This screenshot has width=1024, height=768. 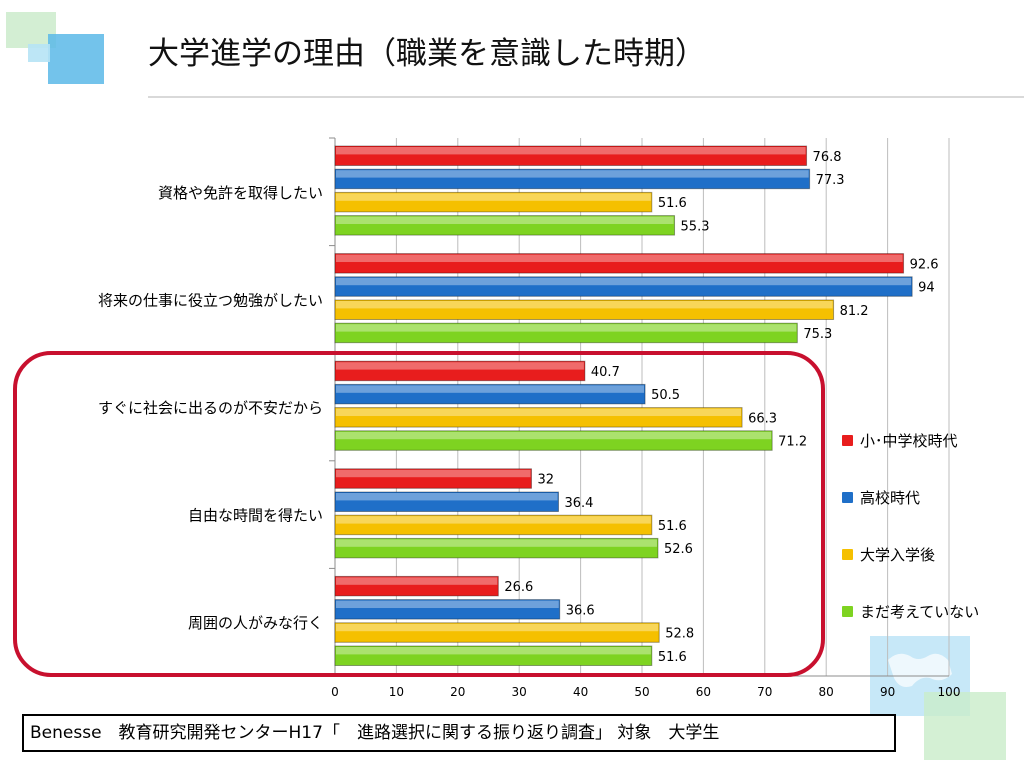 I want to click on x-tick-label: 30, so click(x=519, y=692).